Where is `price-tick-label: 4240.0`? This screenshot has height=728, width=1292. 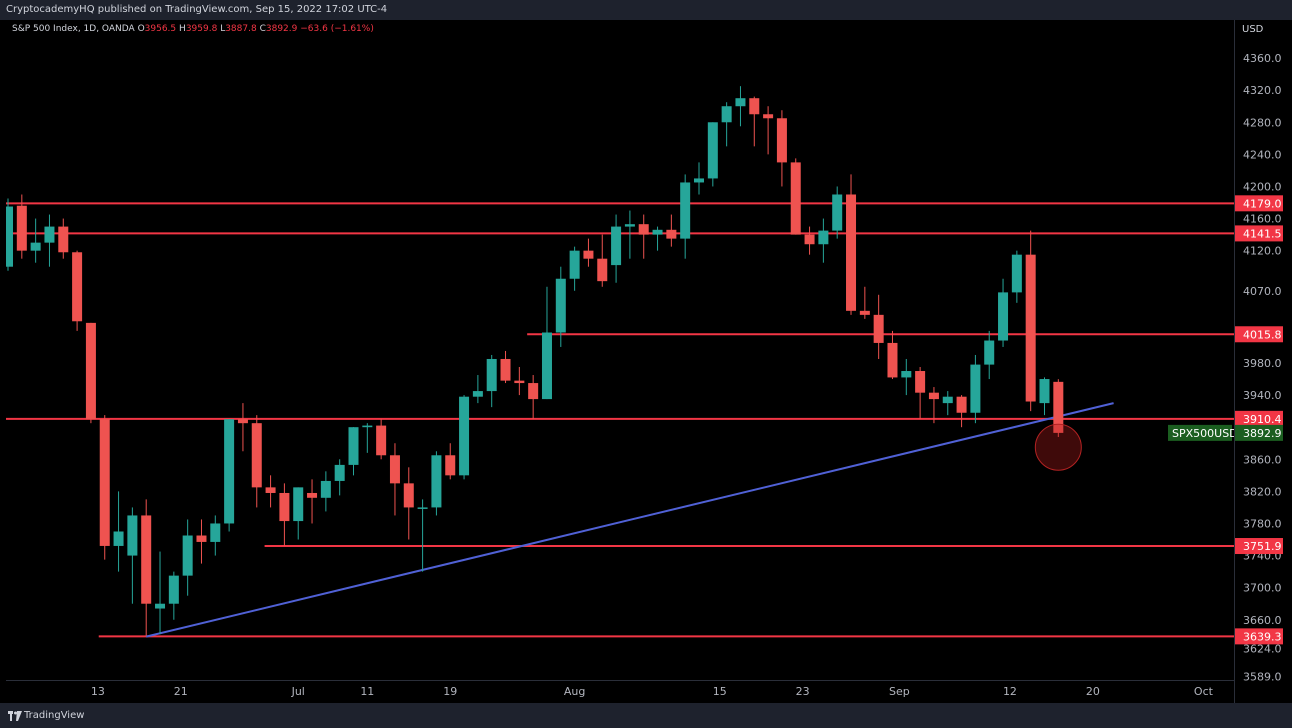
price-tick-label: 4240.0 is located at coordinates (1262, 154).